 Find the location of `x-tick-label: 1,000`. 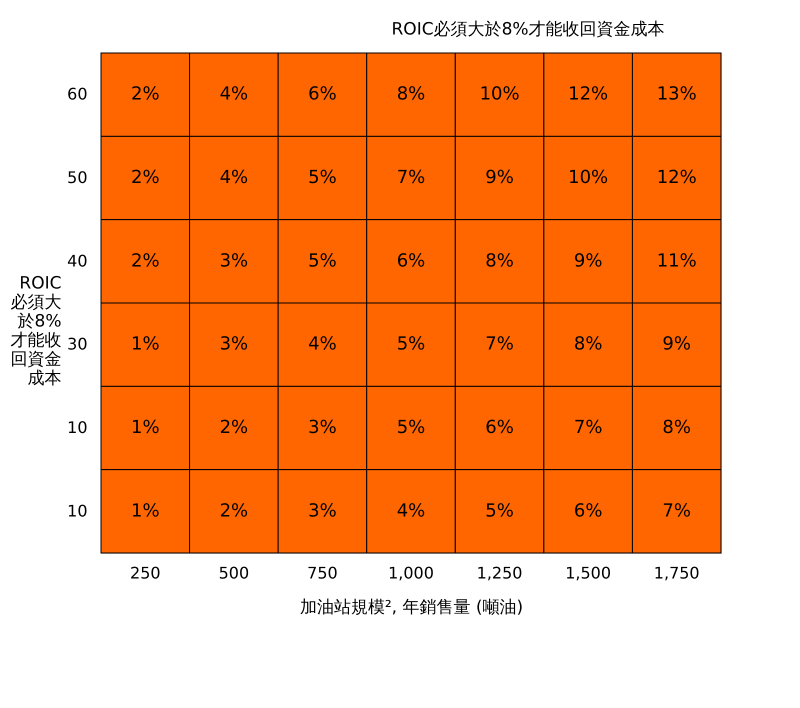

x-tick-label: 1,000 is located at coordinates (411, 573).